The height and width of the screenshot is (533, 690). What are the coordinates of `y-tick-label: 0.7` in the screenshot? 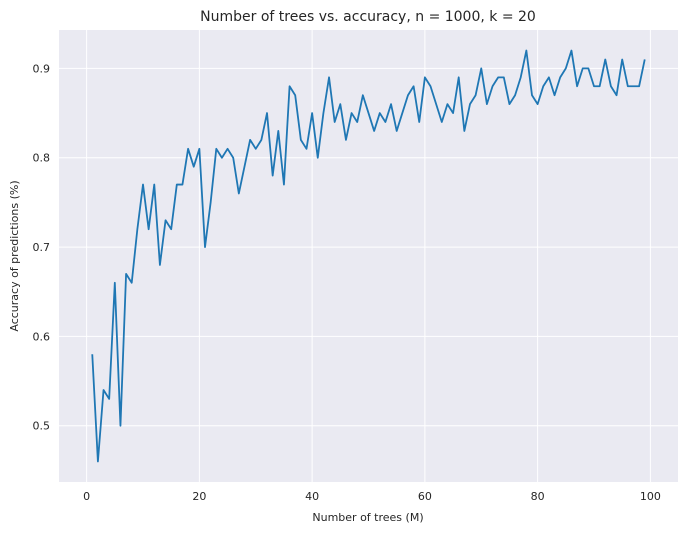 It's located at (42, 247).